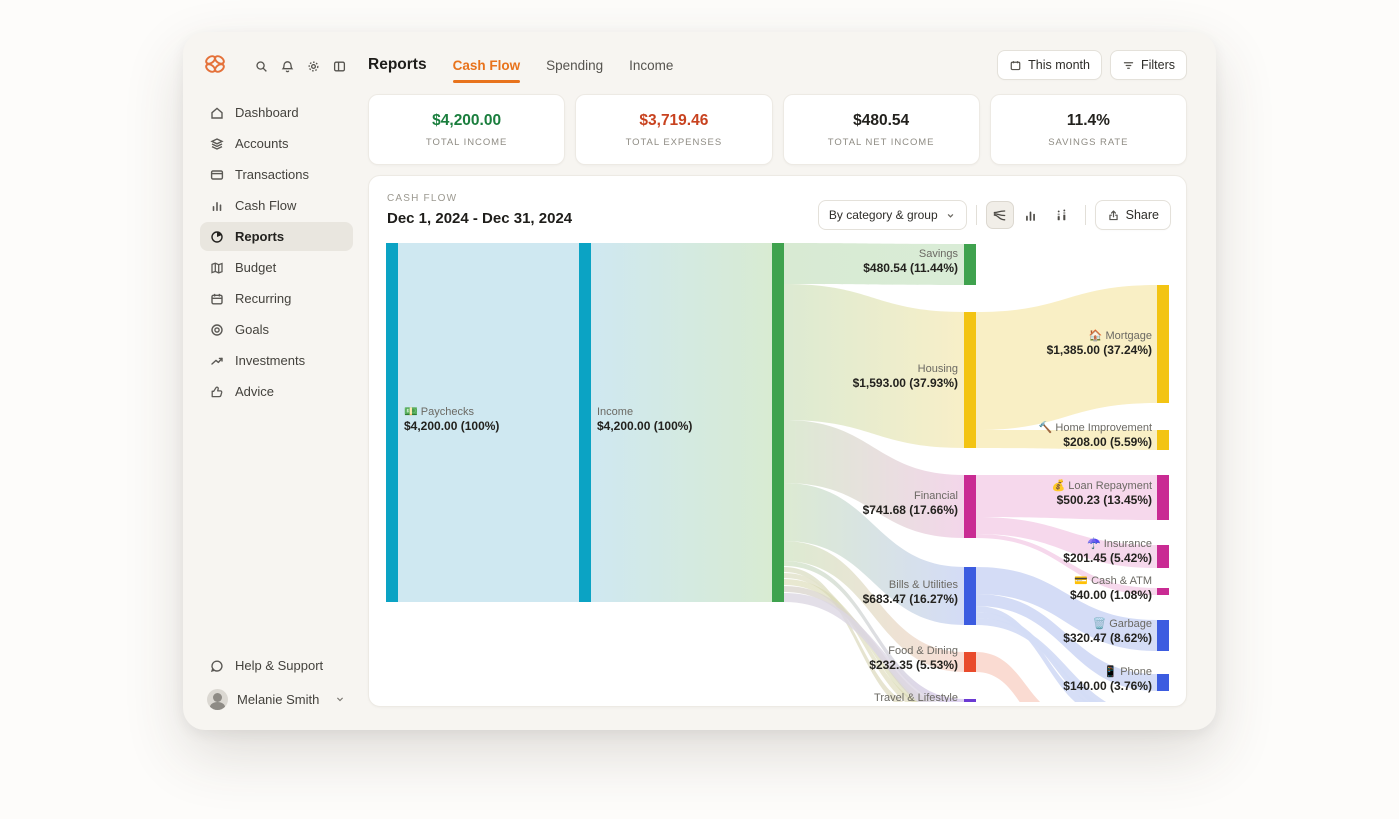 This screenshot has height=819, width=1399. What do you see at coordinates (1163, 440) in the screenshot?
I see `sankey-node-homeimp` at bounding box center [1163, 440].